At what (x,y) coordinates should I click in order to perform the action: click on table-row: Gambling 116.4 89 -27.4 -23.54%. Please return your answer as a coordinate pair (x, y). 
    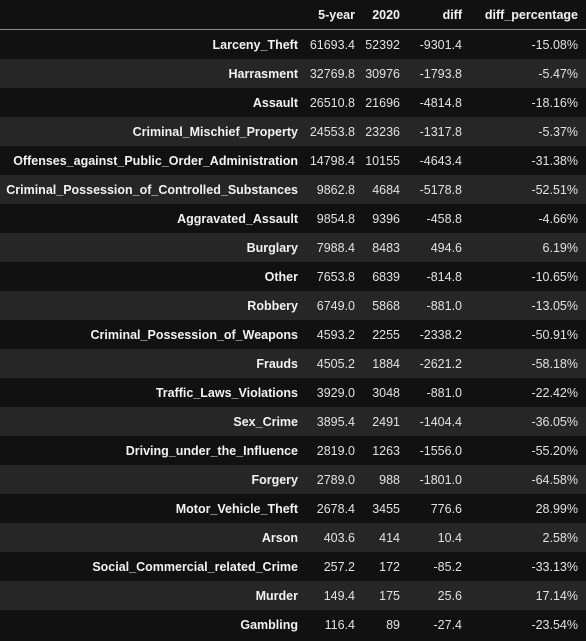
    Looking at the image, I should click on (293, 624).